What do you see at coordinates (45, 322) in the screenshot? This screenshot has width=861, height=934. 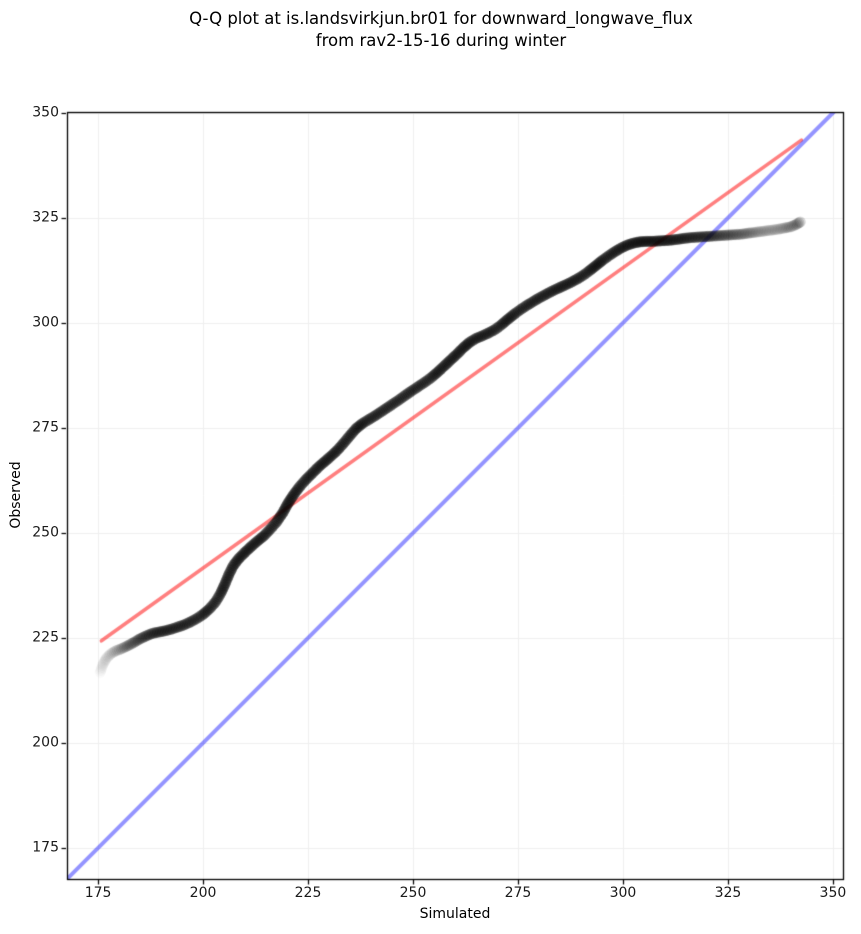 I see `y-tick-label: 300` at bounding box center [45, 322].